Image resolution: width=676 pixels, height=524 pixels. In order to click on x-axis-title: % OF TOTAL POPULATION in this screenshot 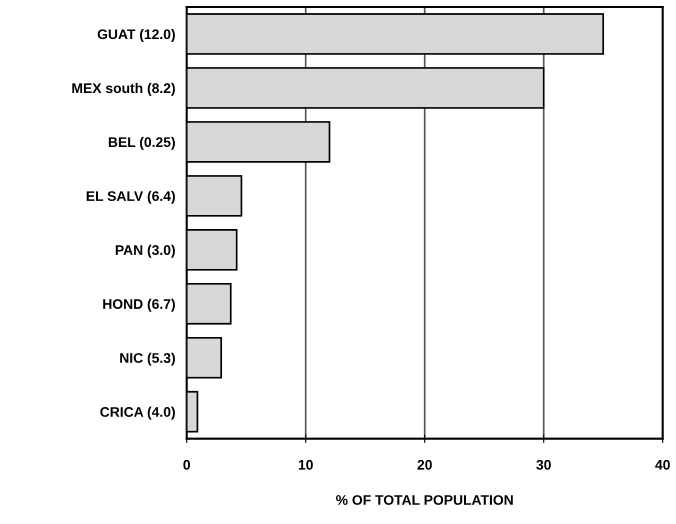, I will do `click(424, 500)`.